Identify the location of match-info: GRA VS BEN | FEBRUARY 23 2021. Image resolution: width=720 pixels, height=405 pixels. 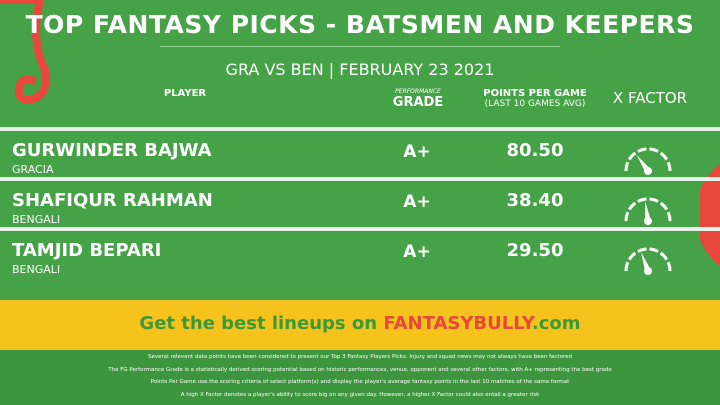
(360, 69).